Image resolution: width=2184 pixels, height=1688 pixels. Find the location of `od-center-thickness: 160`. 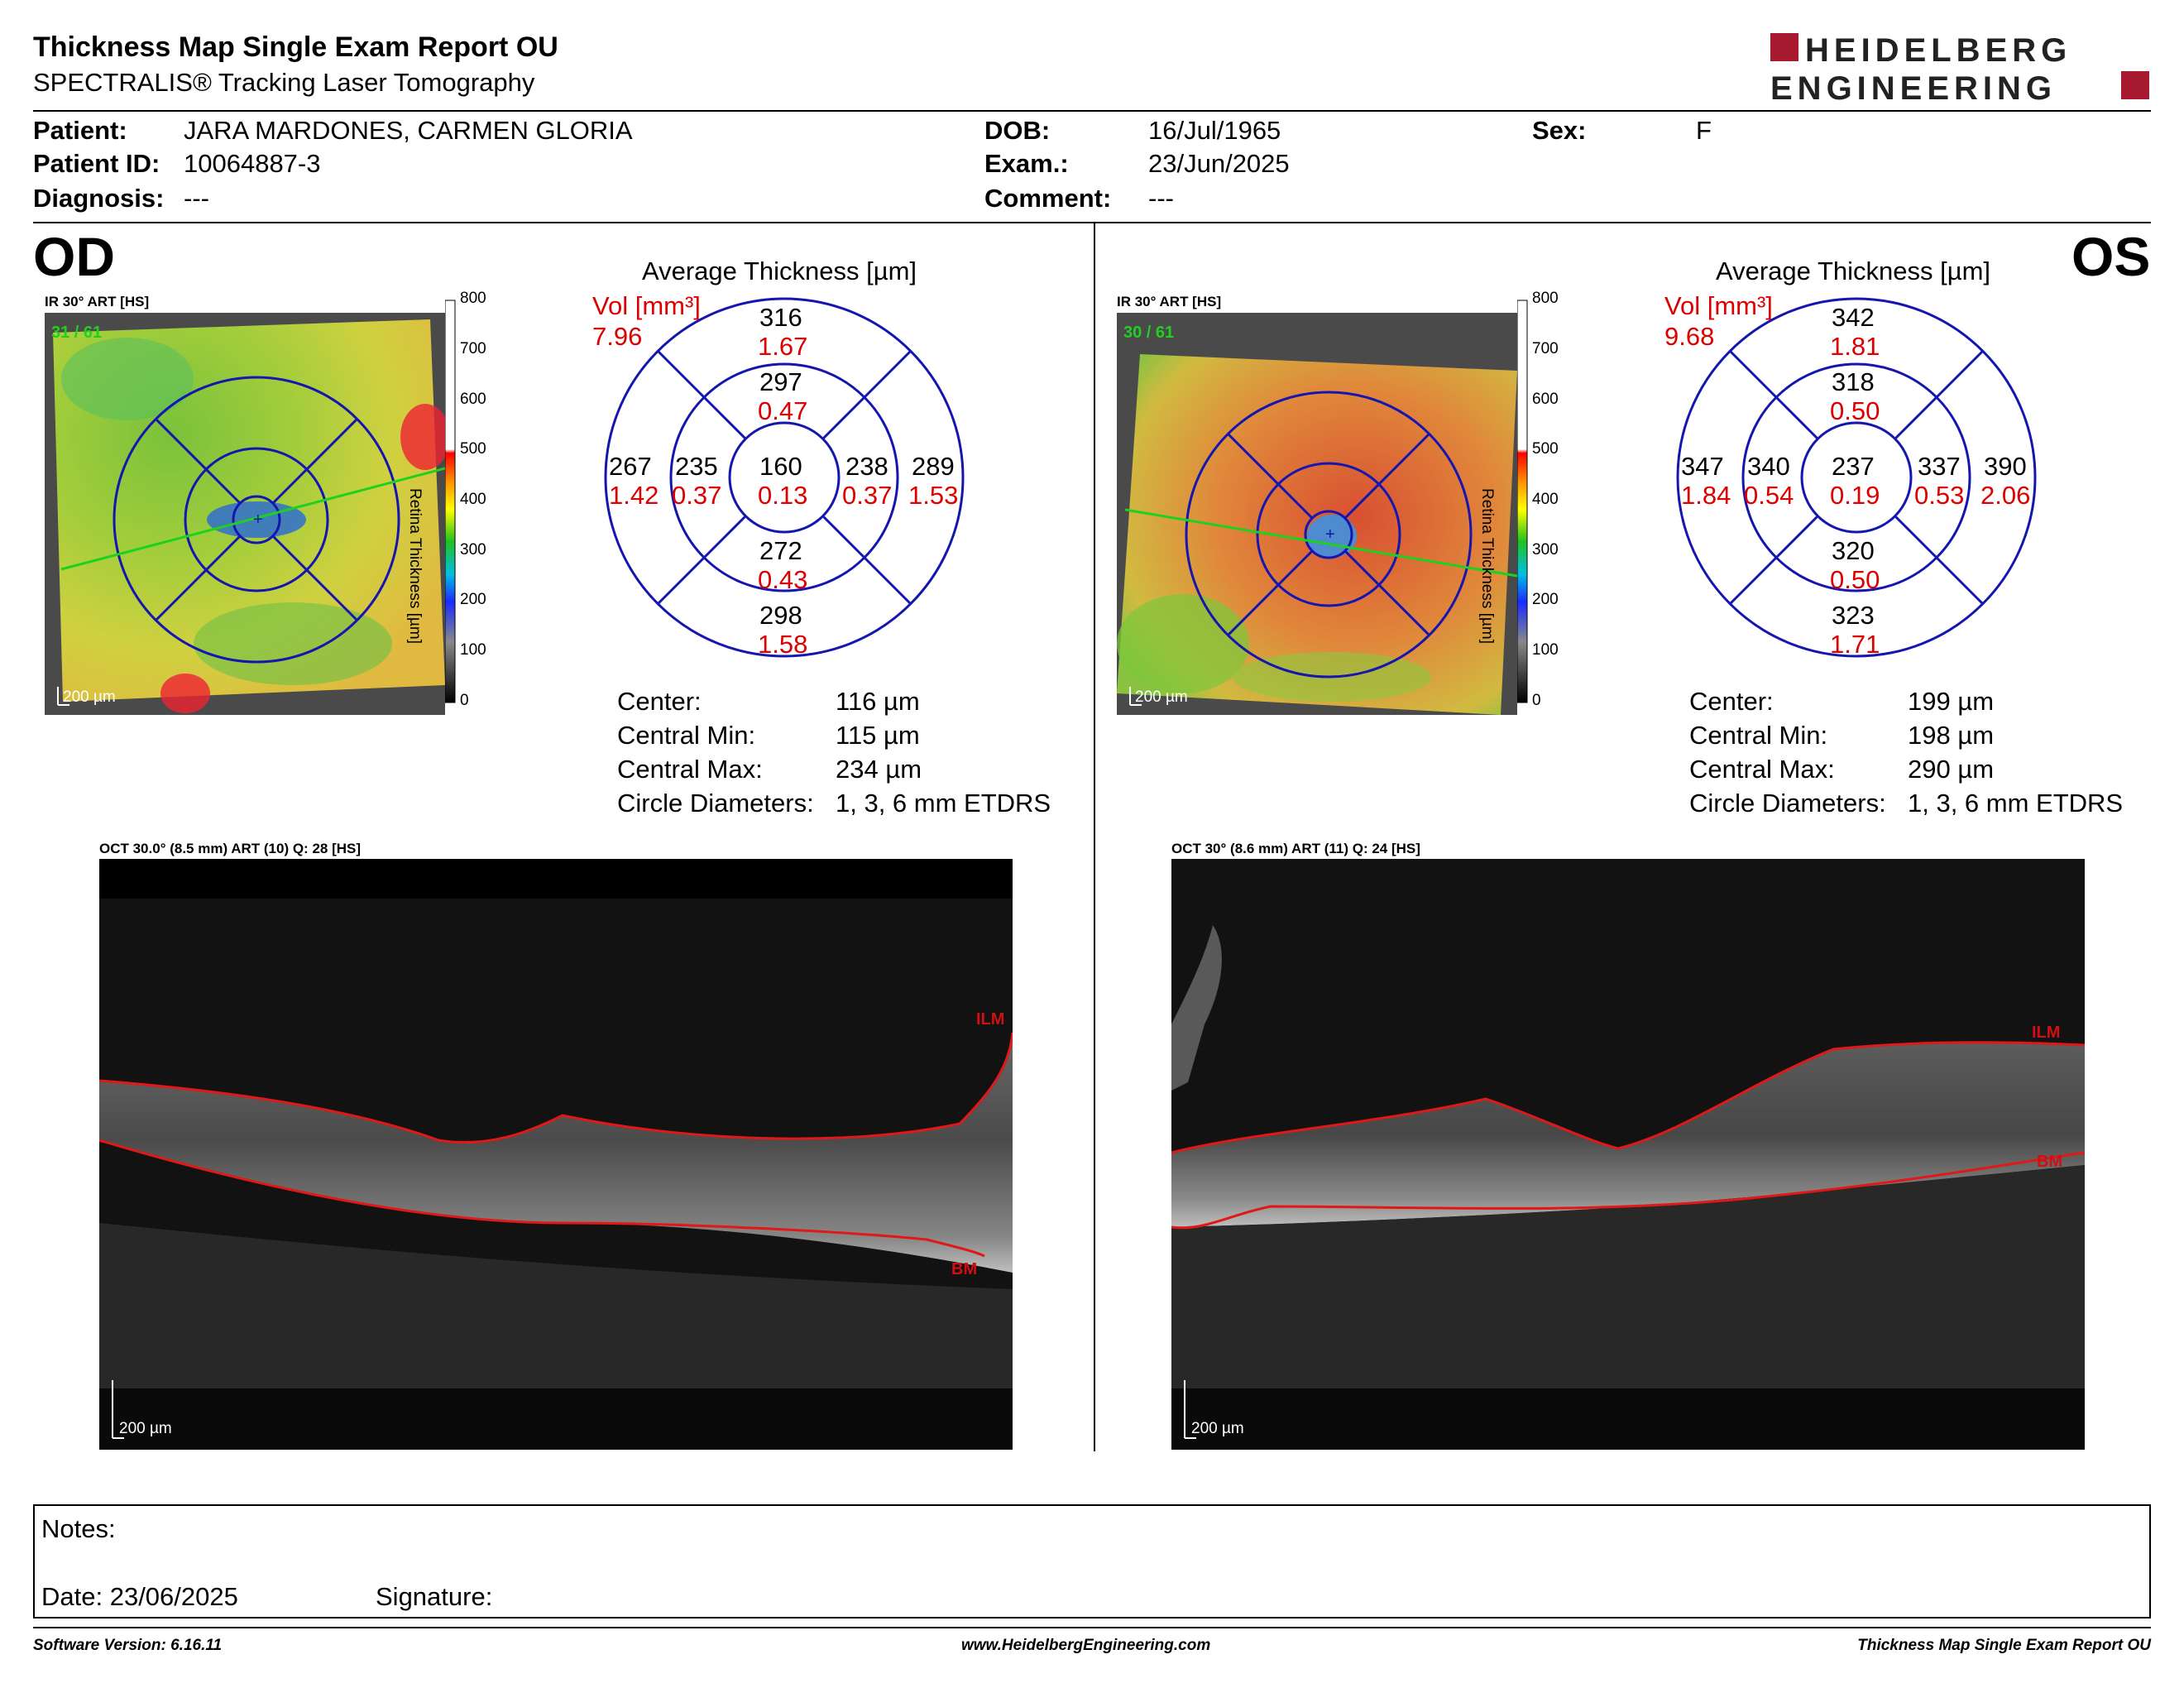

od-center-thickness: 160 is located at coordinates (780, 466).